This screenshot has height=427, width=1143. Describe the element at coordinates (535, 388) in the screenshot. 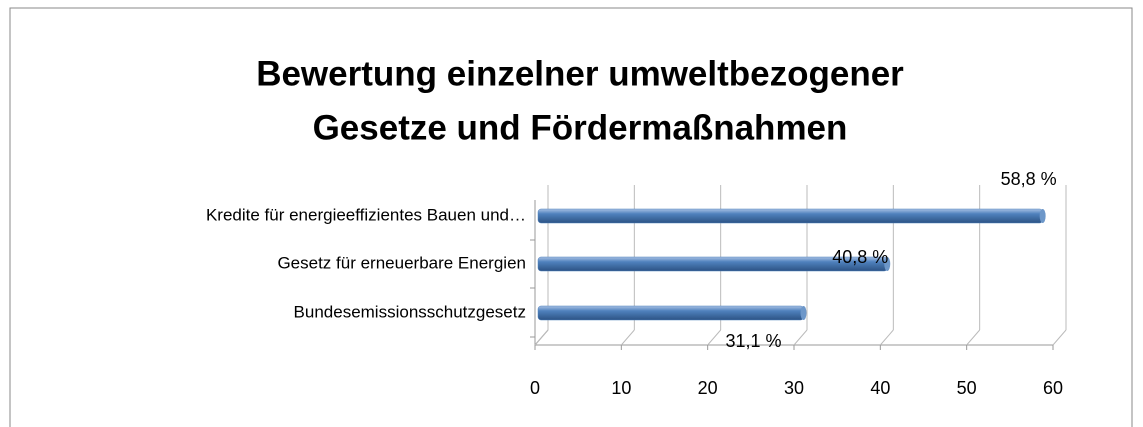

I see `x-tick-label: 0` at that location.